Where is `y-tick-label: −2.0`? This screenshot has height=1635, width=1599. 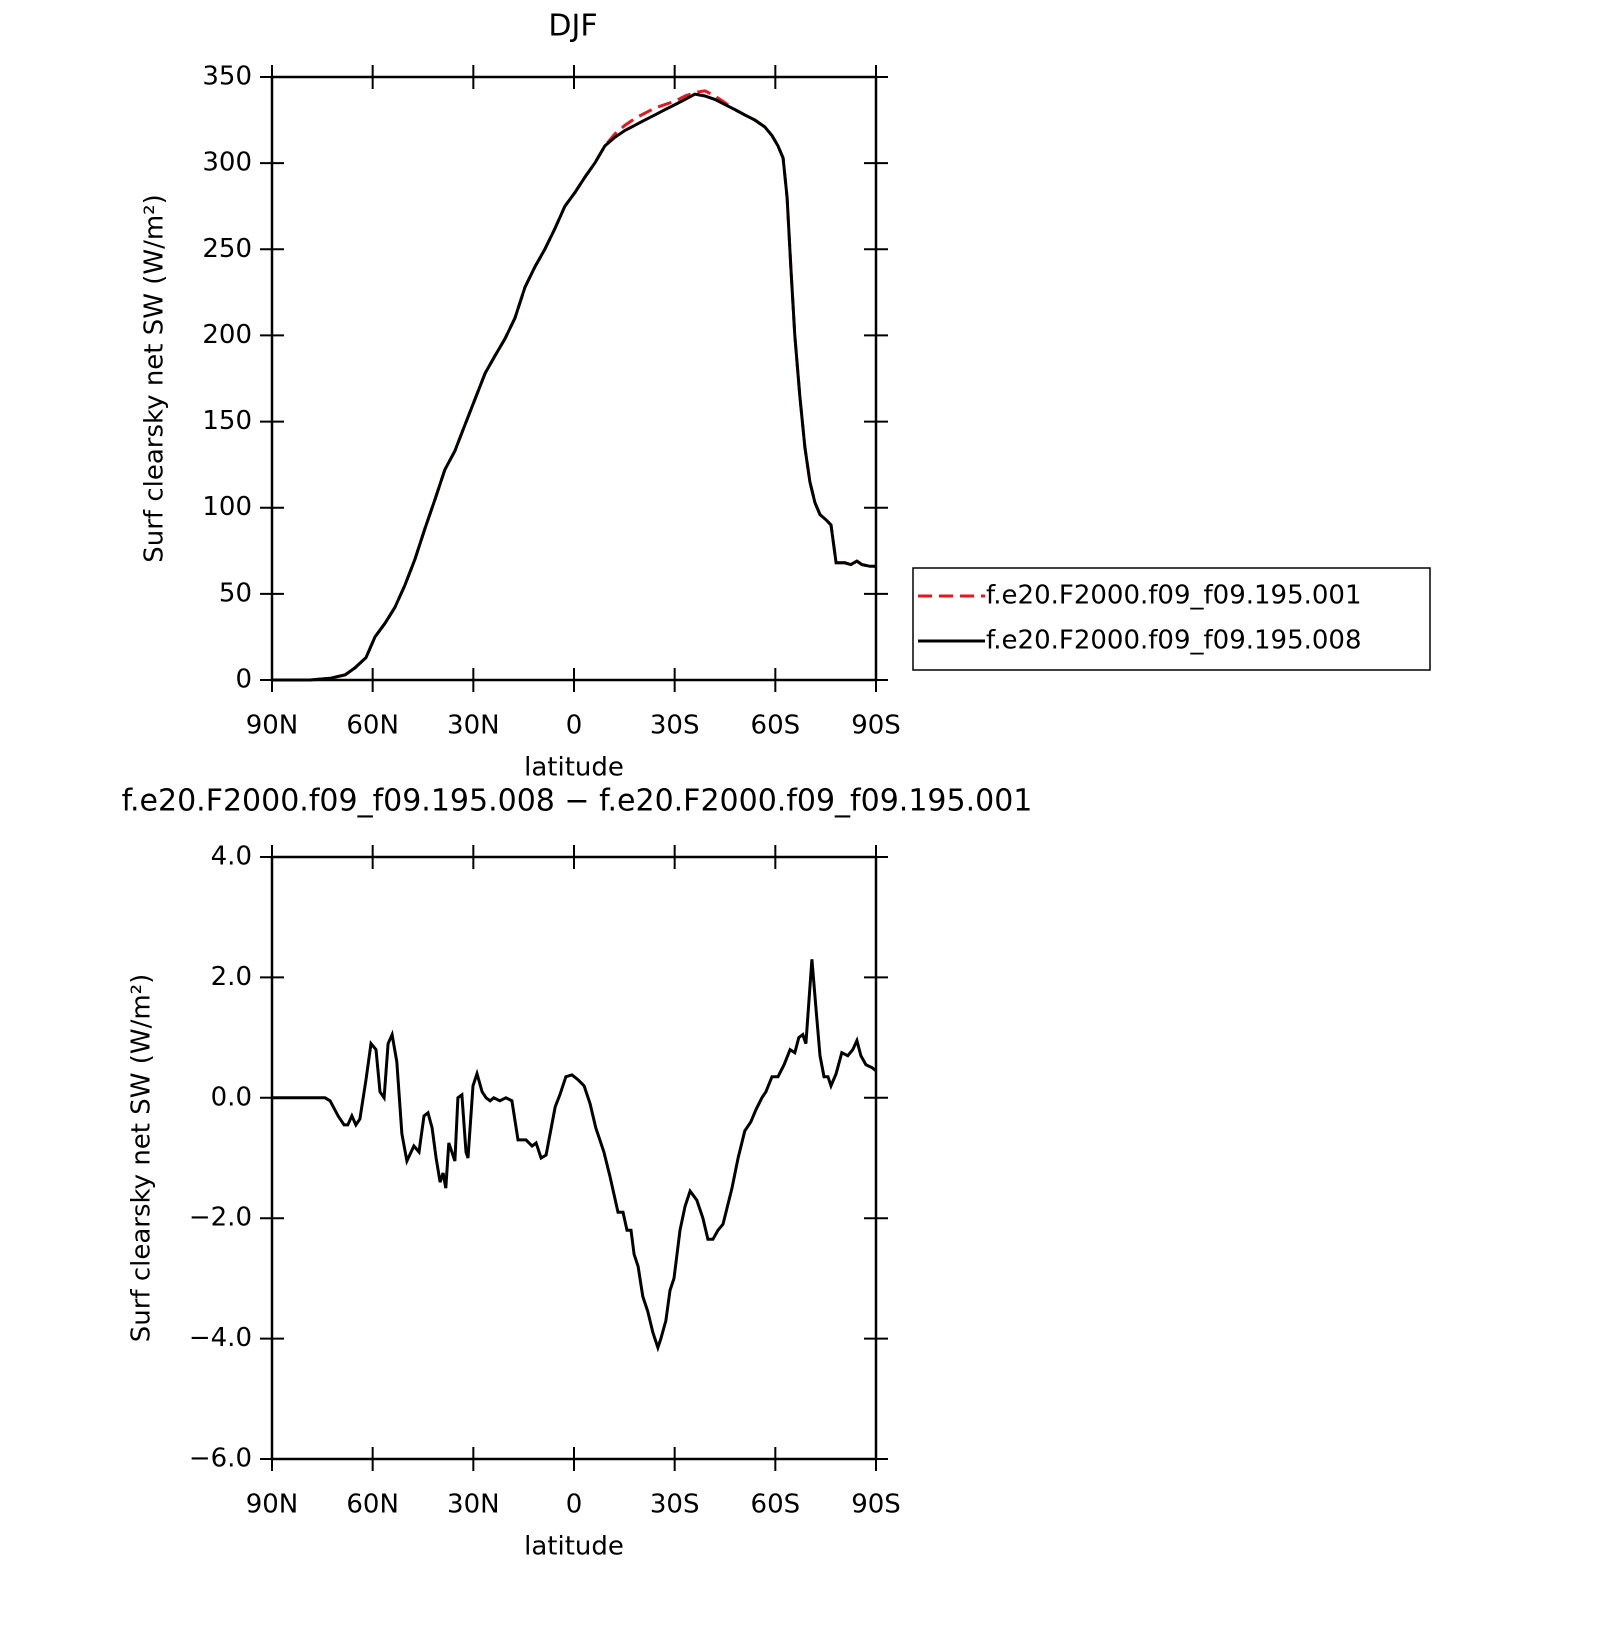 y-tick-label: −2.0 is located at coordinates (220, 1218).